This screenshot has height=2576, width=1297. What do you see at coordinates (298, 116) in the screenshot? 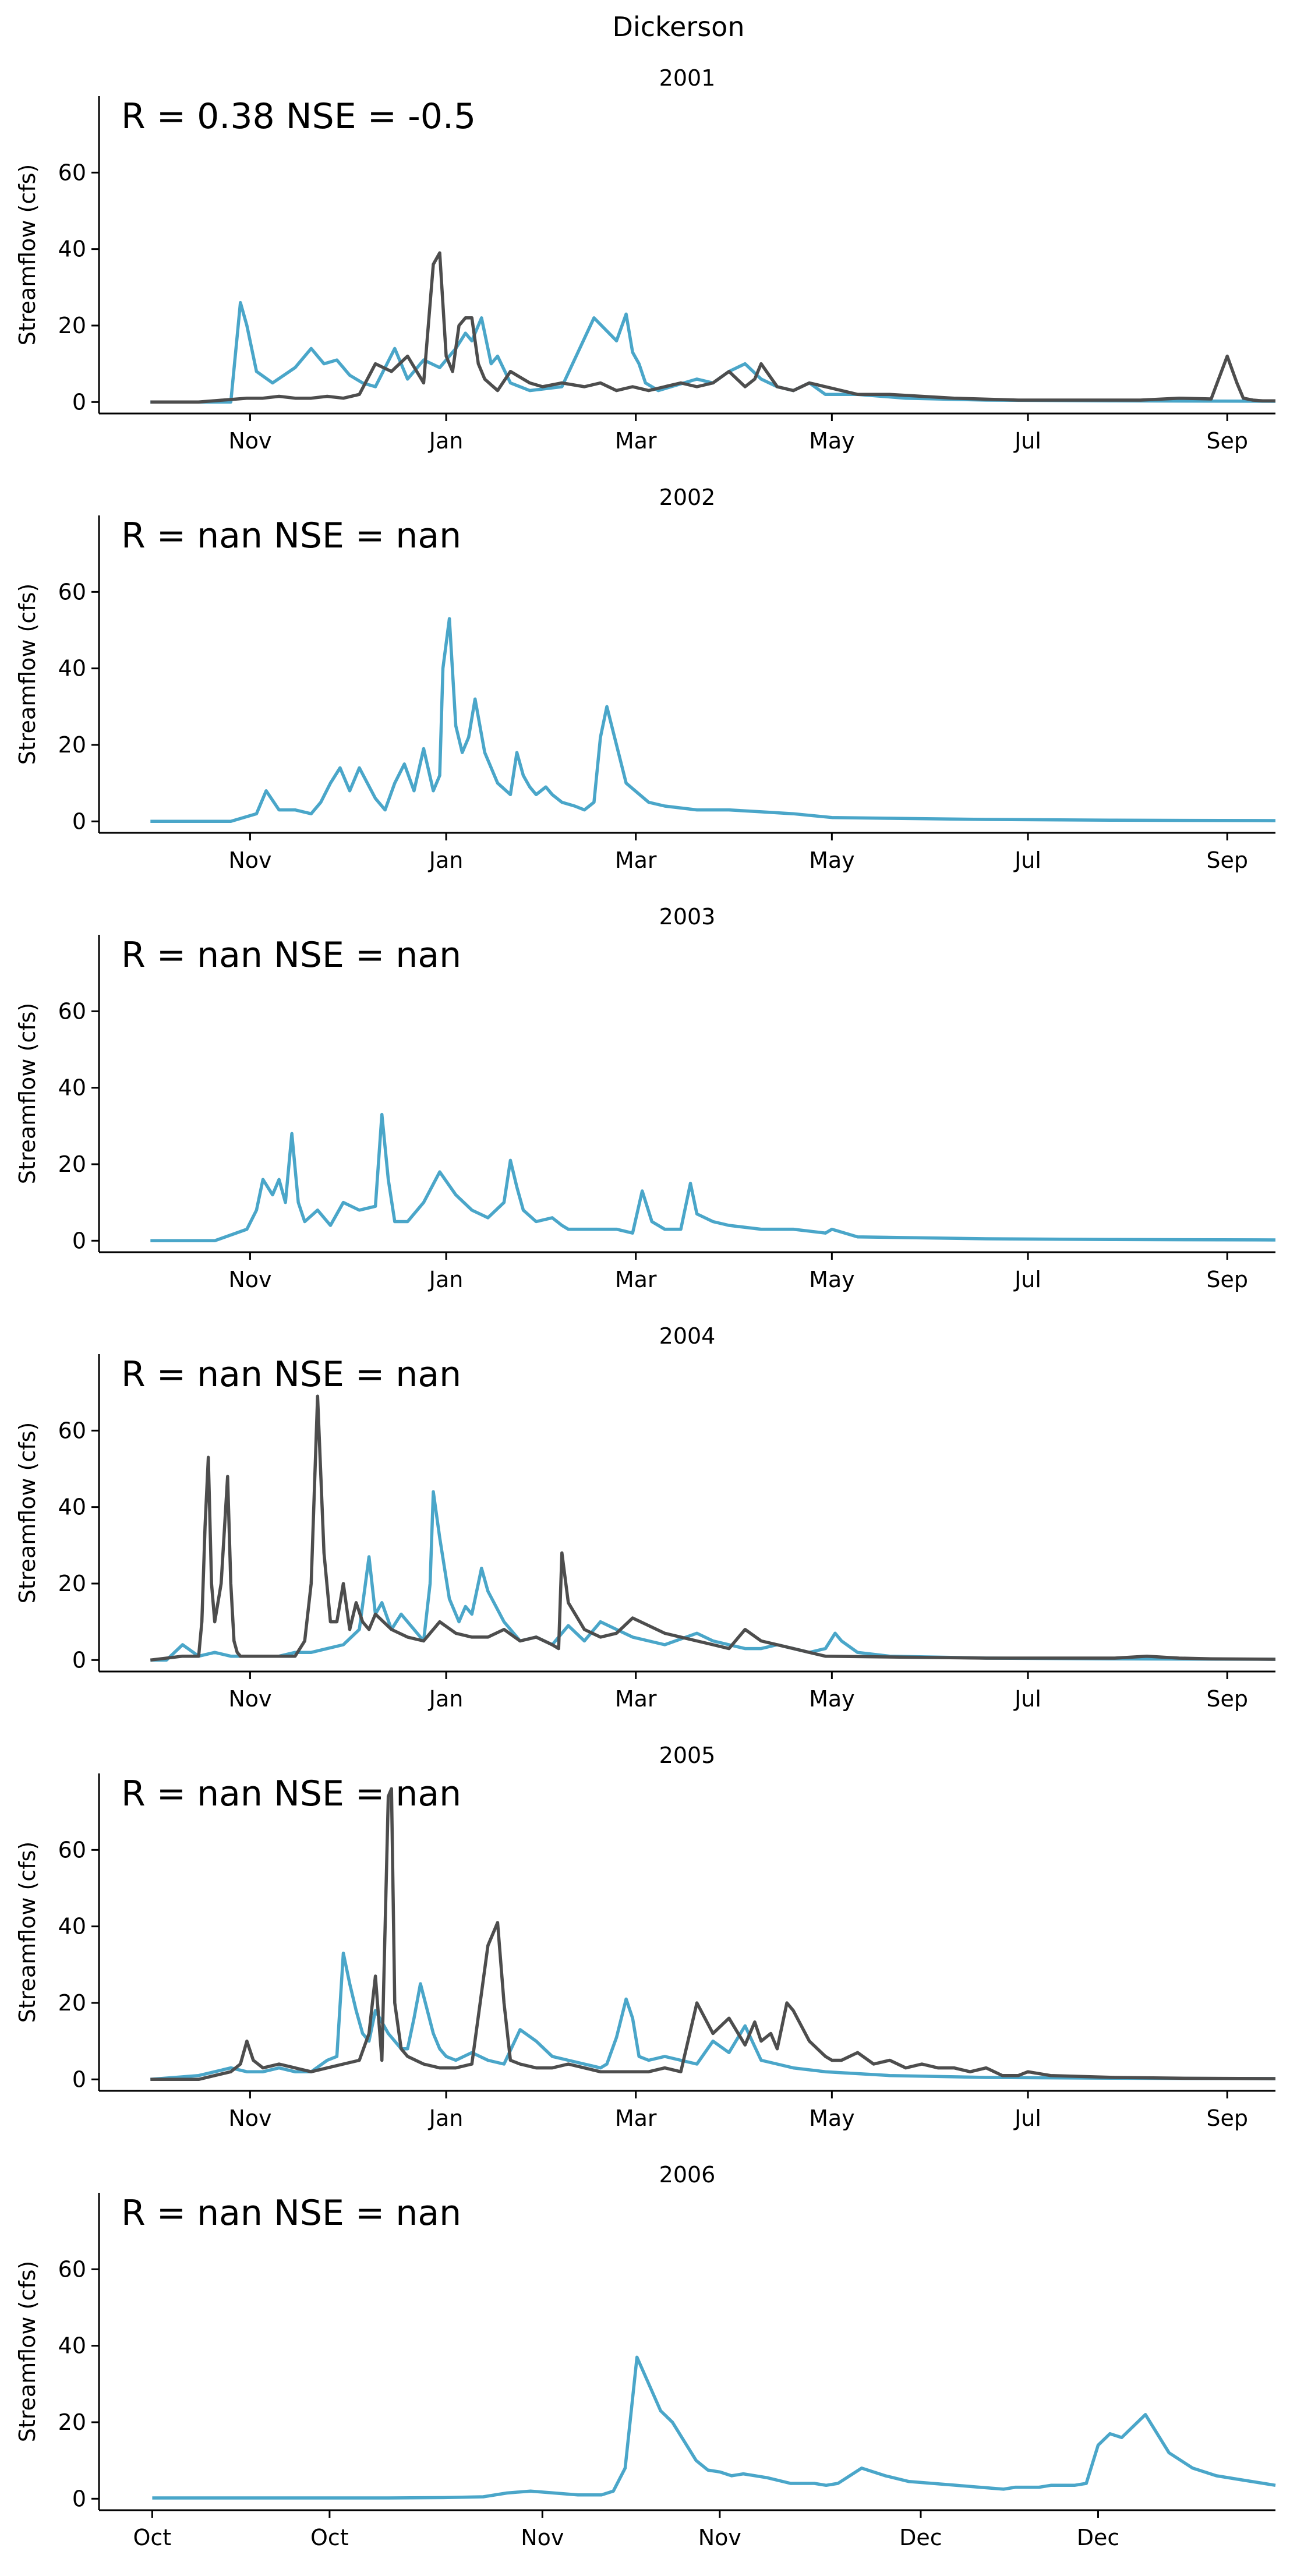
I see `stats-annotation: R = 0.38 NSE = -0.5` at bounding box center [298, 116].